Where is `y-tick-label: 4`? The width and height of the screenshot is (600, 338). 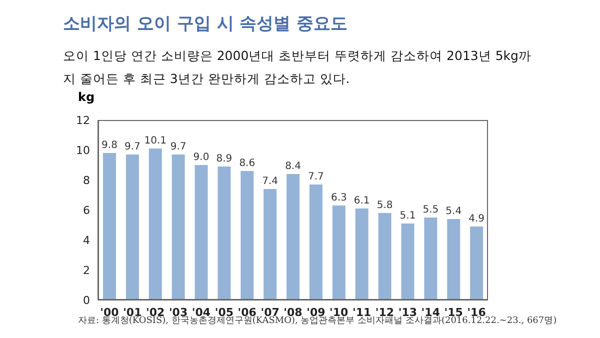
y-tick-label: 4 is located at coordinates (86, 240).